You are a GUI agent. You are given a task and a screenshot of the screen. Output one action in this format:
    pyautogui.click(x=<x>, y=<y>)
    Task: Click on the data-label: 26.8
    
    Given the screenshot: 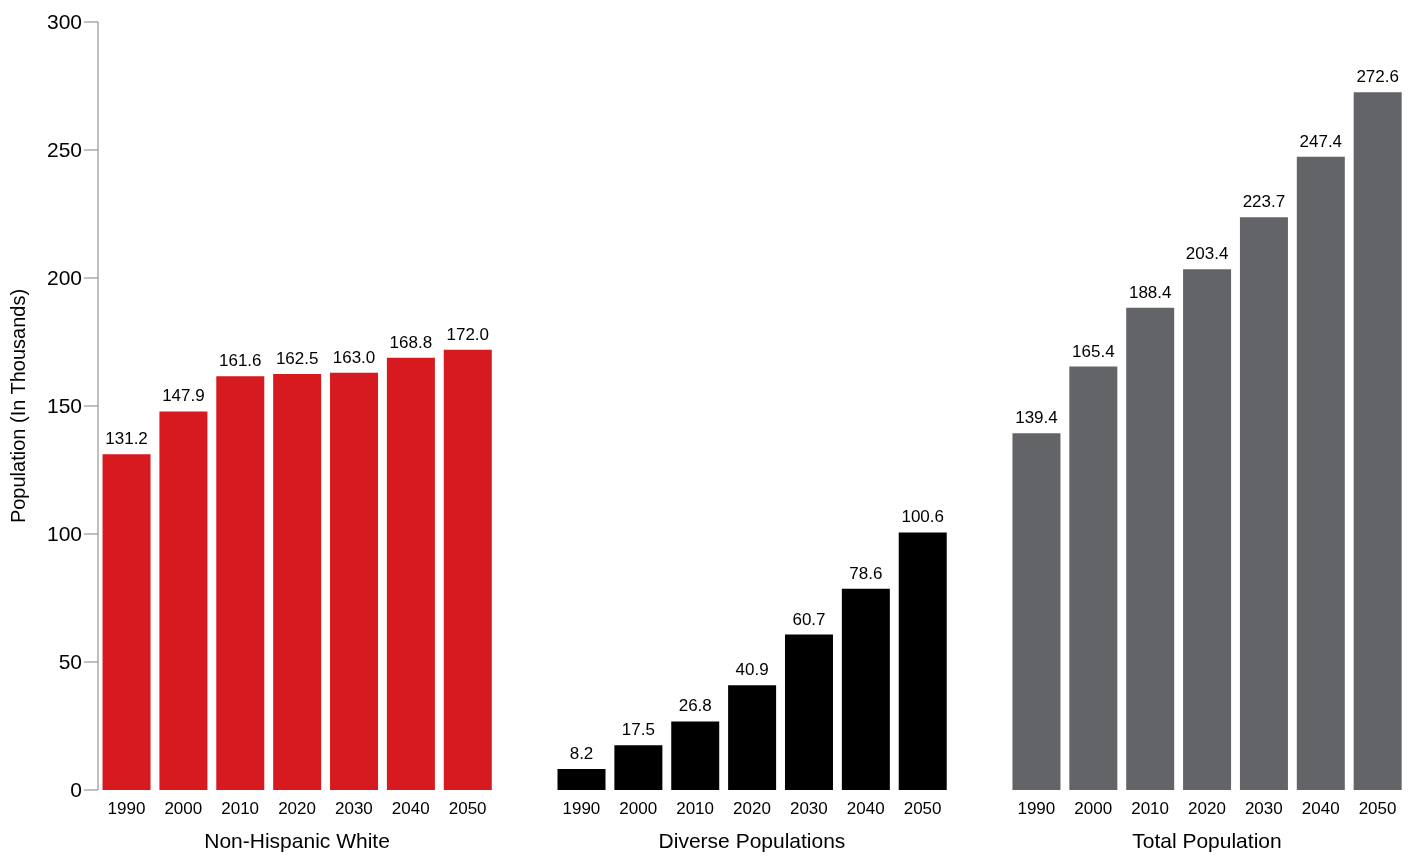 What is the action you would take?
    pyautogui.click(x=695, y=706)
    